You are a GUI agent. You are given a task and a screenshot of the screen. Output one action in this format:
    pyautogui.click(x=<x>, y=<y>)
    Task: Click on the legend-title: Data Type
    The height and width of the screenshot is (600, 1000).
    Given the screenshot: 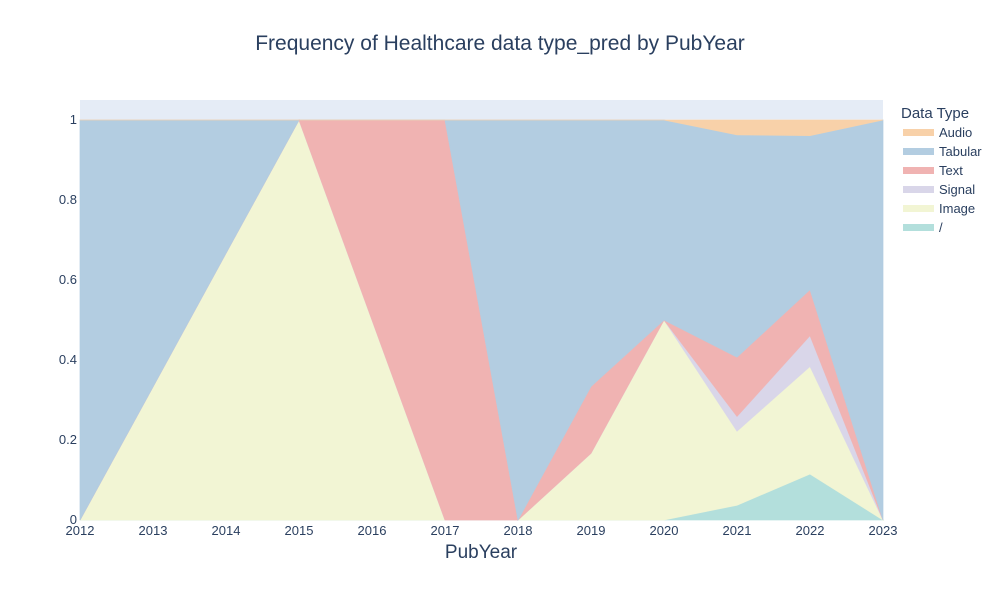 What is the action you would take?
    pyautogui.click(x=935, y=113)
    